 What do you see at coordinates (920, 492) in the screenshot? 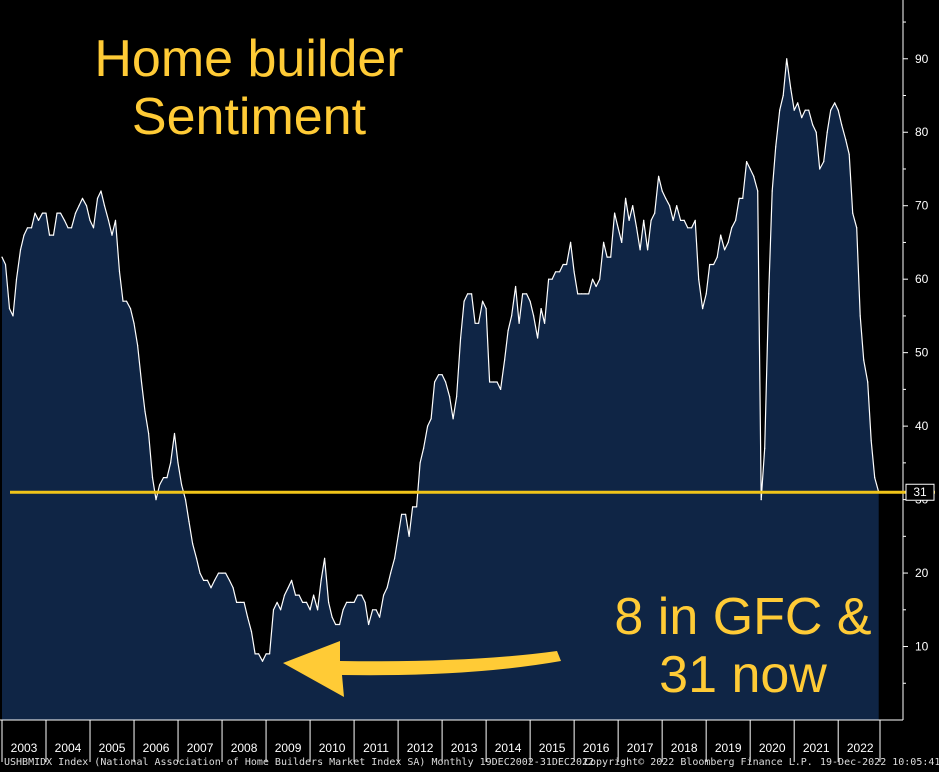
I see `current-value-badge` at bounding box center [920, 492].